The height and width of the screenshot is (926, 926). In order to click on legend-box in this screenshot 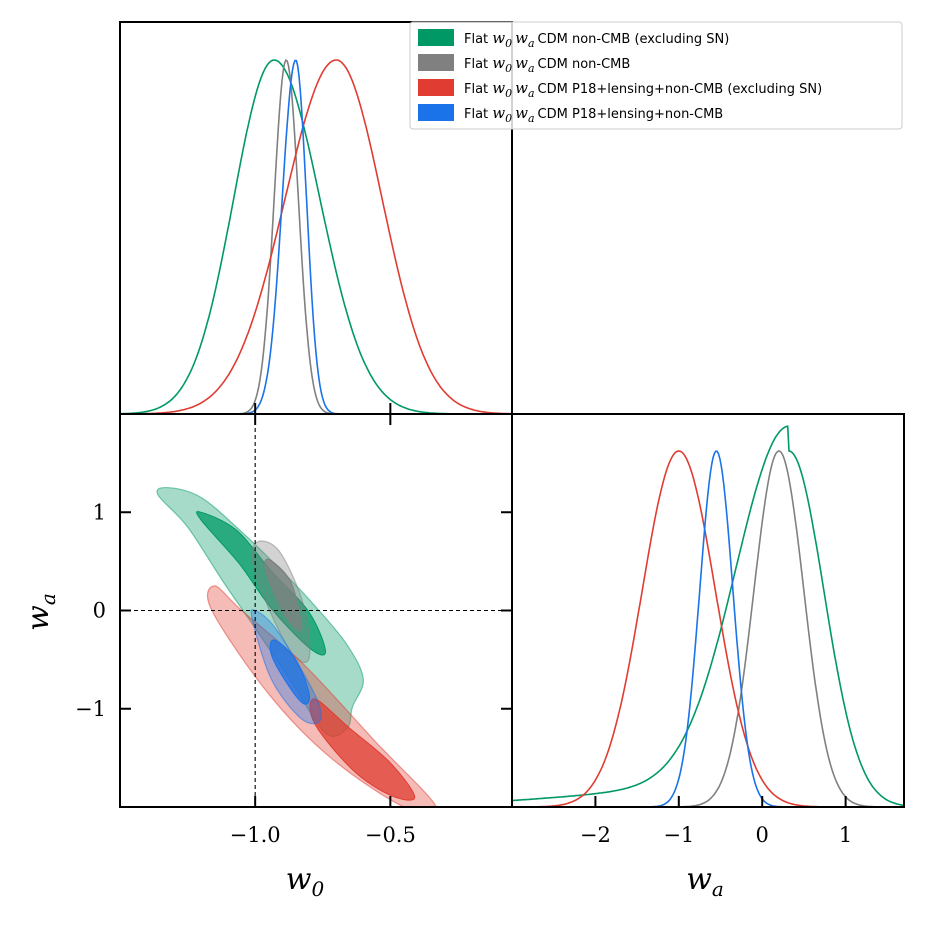, I will do `click(656, 75)`.